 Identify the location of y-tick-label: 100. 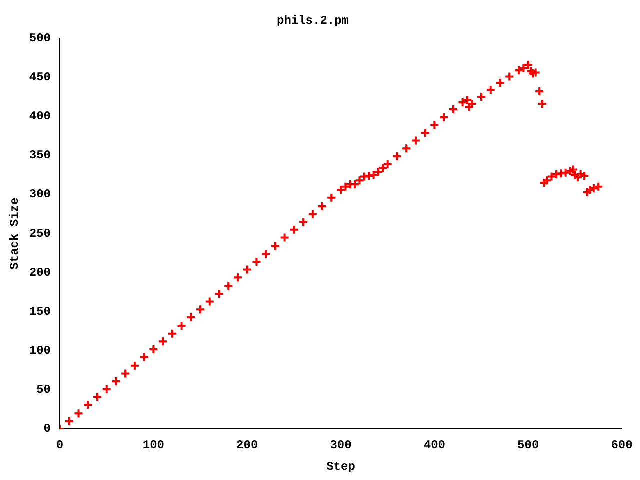
(40, 351).